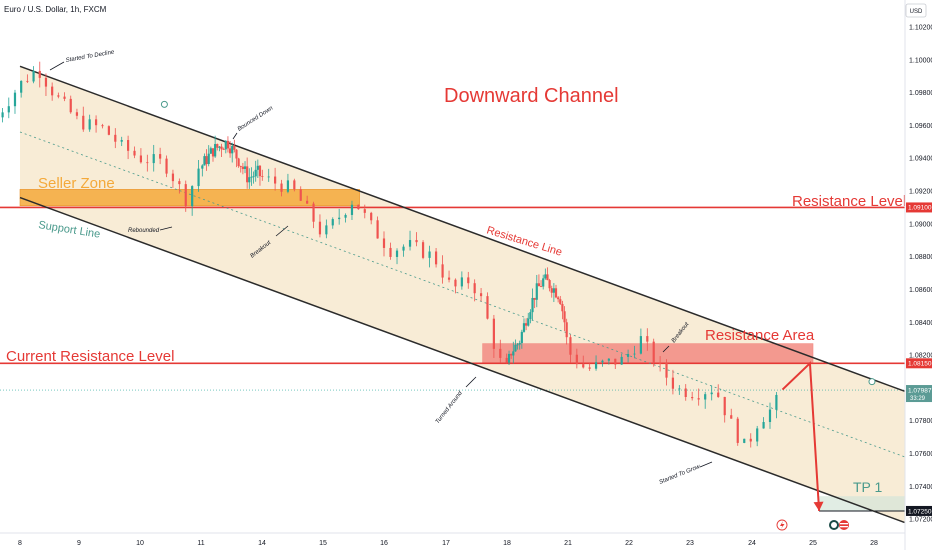  I want to click on currency-button: USD, so click(916, 10).